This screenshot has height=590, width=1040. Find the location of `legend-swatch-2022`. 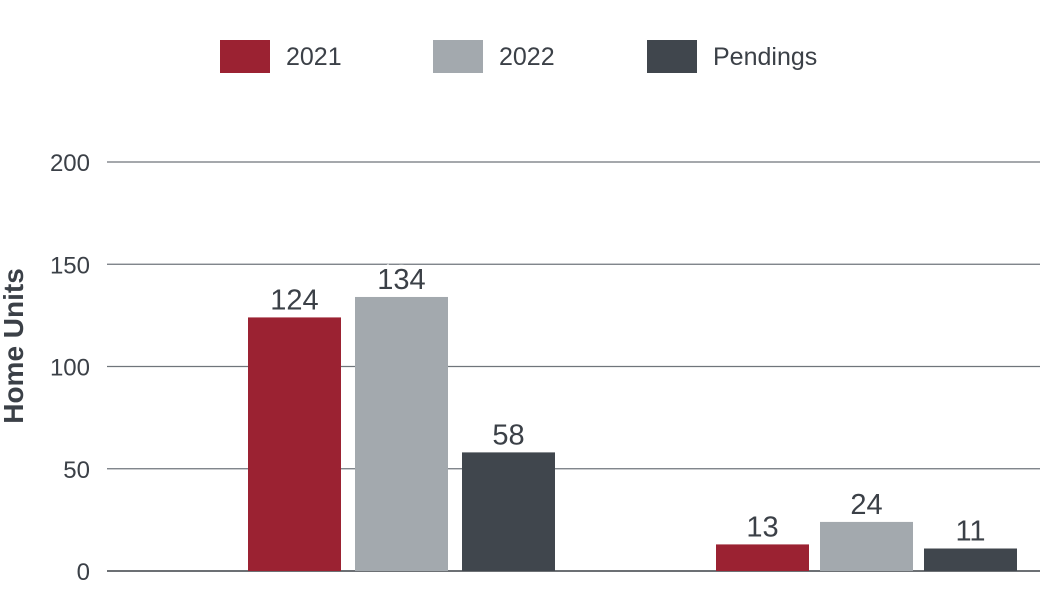

legend-swatch-2022 is located at coordinates (458, 56).